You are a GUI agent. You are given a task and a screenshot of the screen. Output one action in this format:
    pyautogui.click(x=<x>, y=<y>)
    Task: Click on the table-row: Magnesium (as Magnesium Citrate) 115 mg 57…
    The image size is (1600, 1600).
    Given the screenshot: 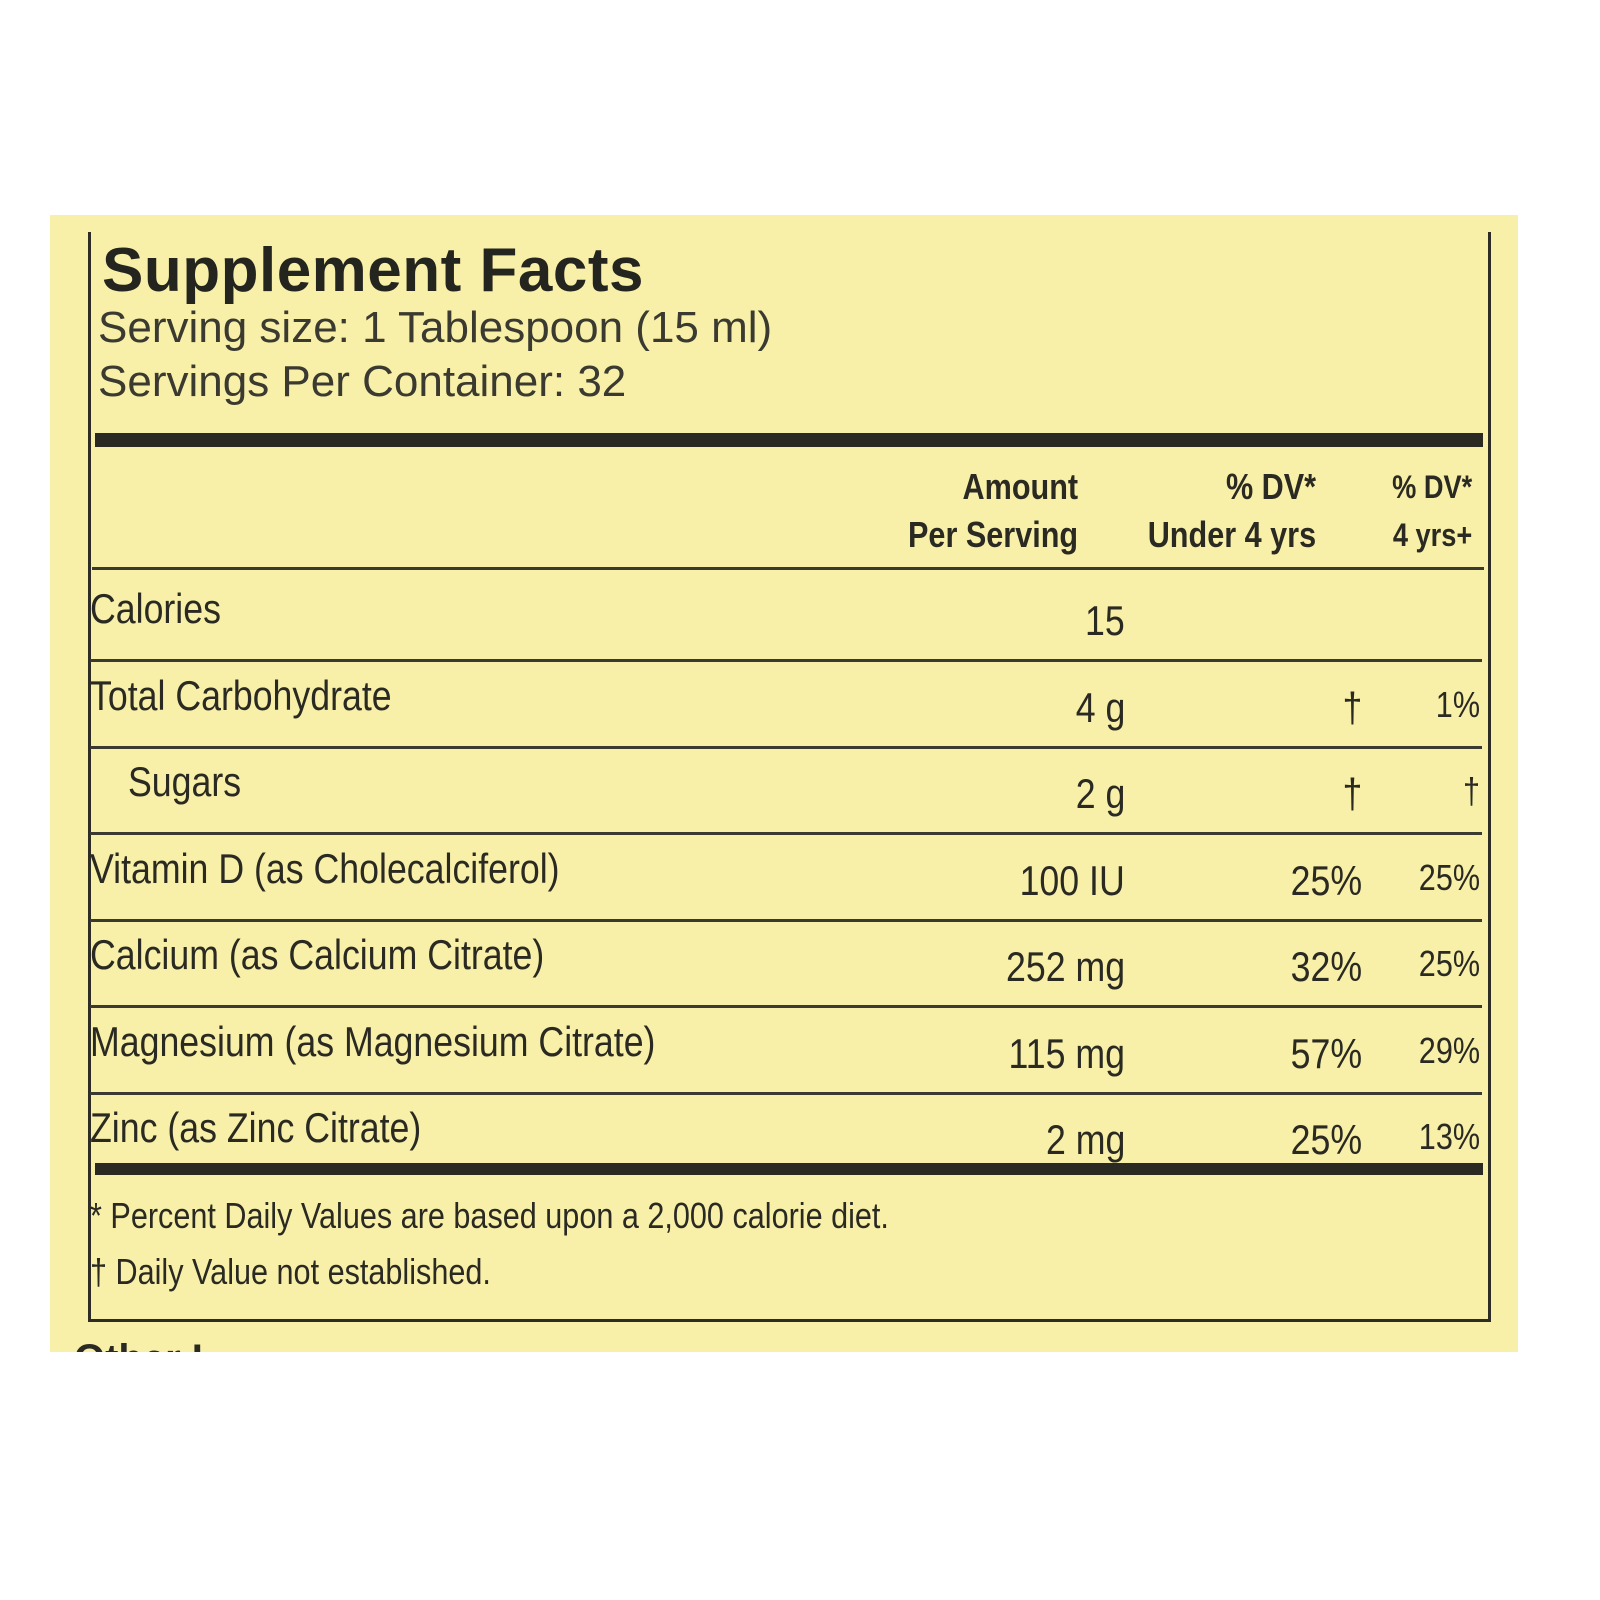 What is the action you would take?
    pyautogui.click(x=786, y=1051)
    